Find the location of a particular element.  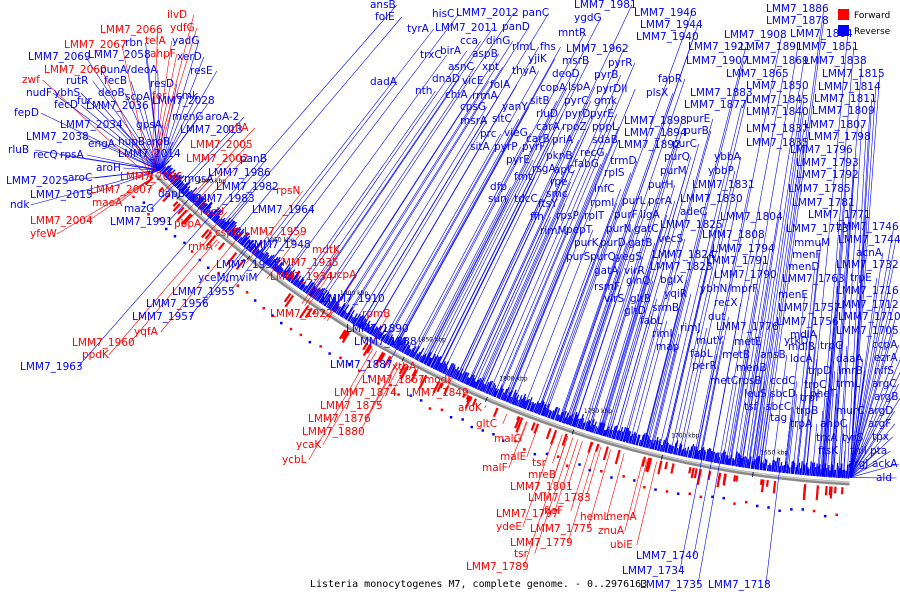

gene-label: LMM7_1877 is located at coordinates (715, 105).